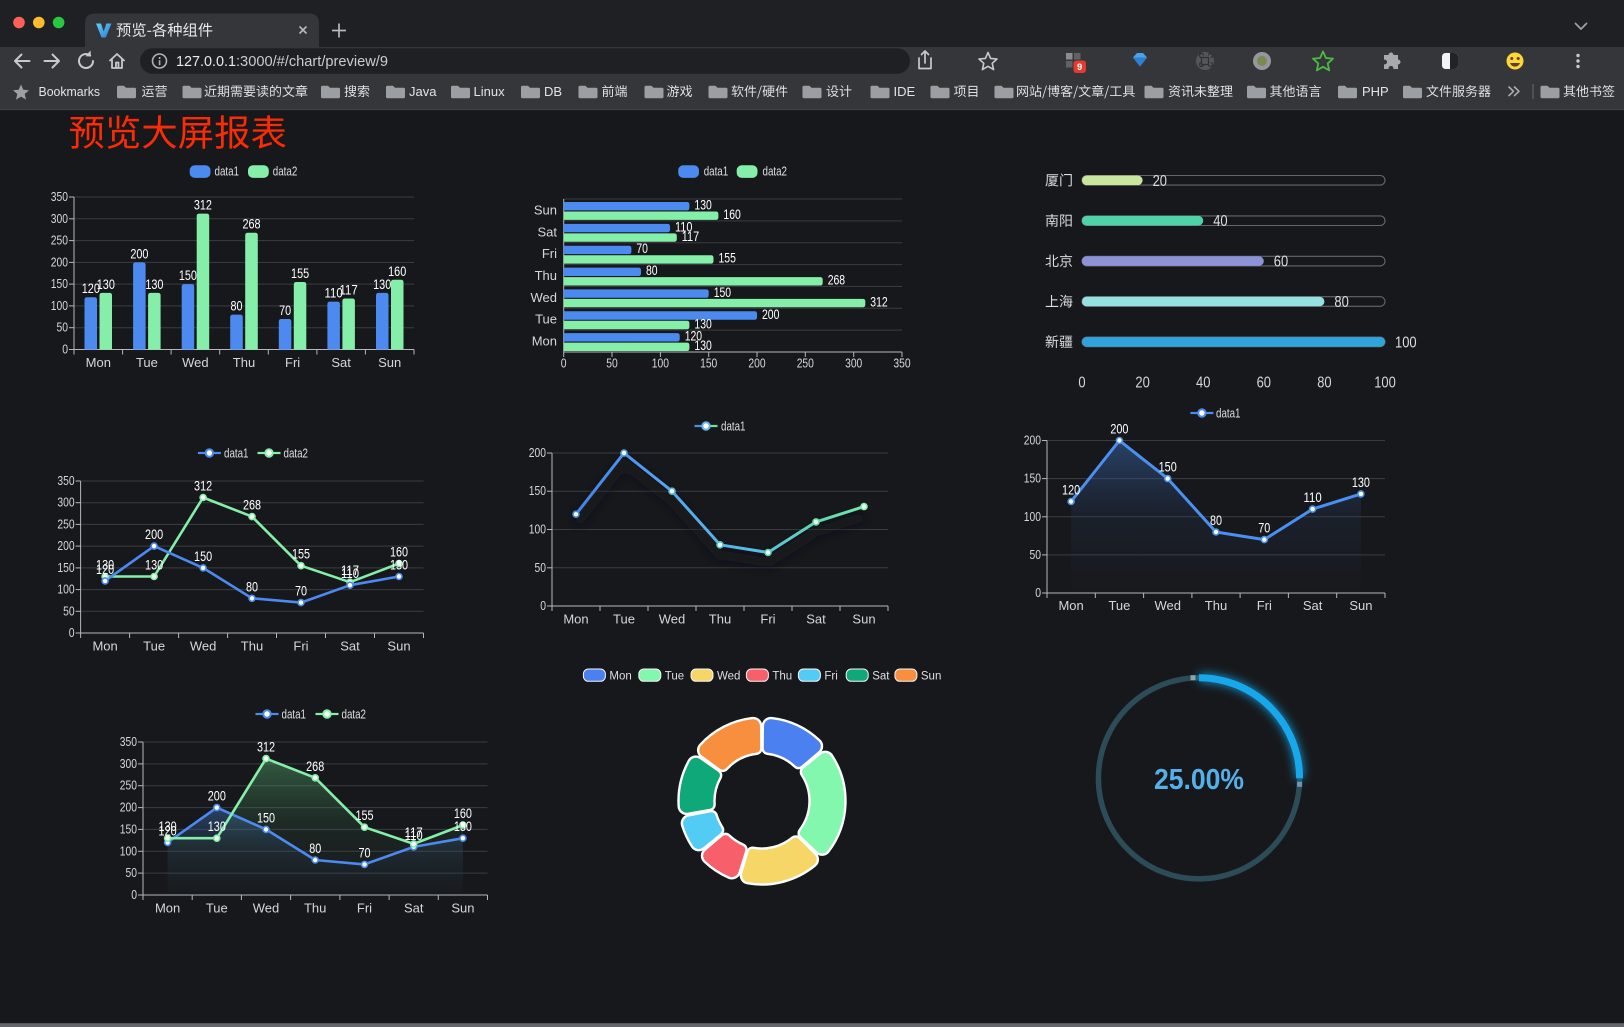 The height and width of the screenshot is (1027, 1624). I want to click on svg-text: 40, so click(1203, 383).